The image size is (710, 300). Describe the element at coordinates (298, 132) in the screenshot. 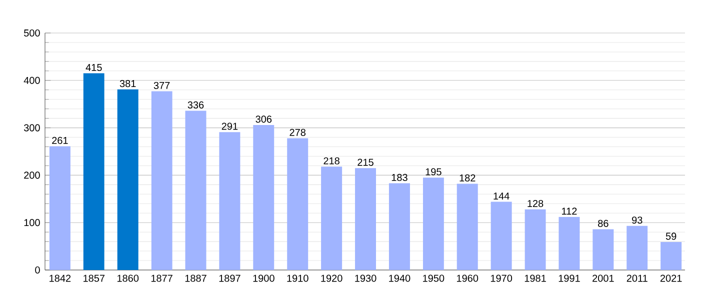

I see `data-label: 278` at that location.